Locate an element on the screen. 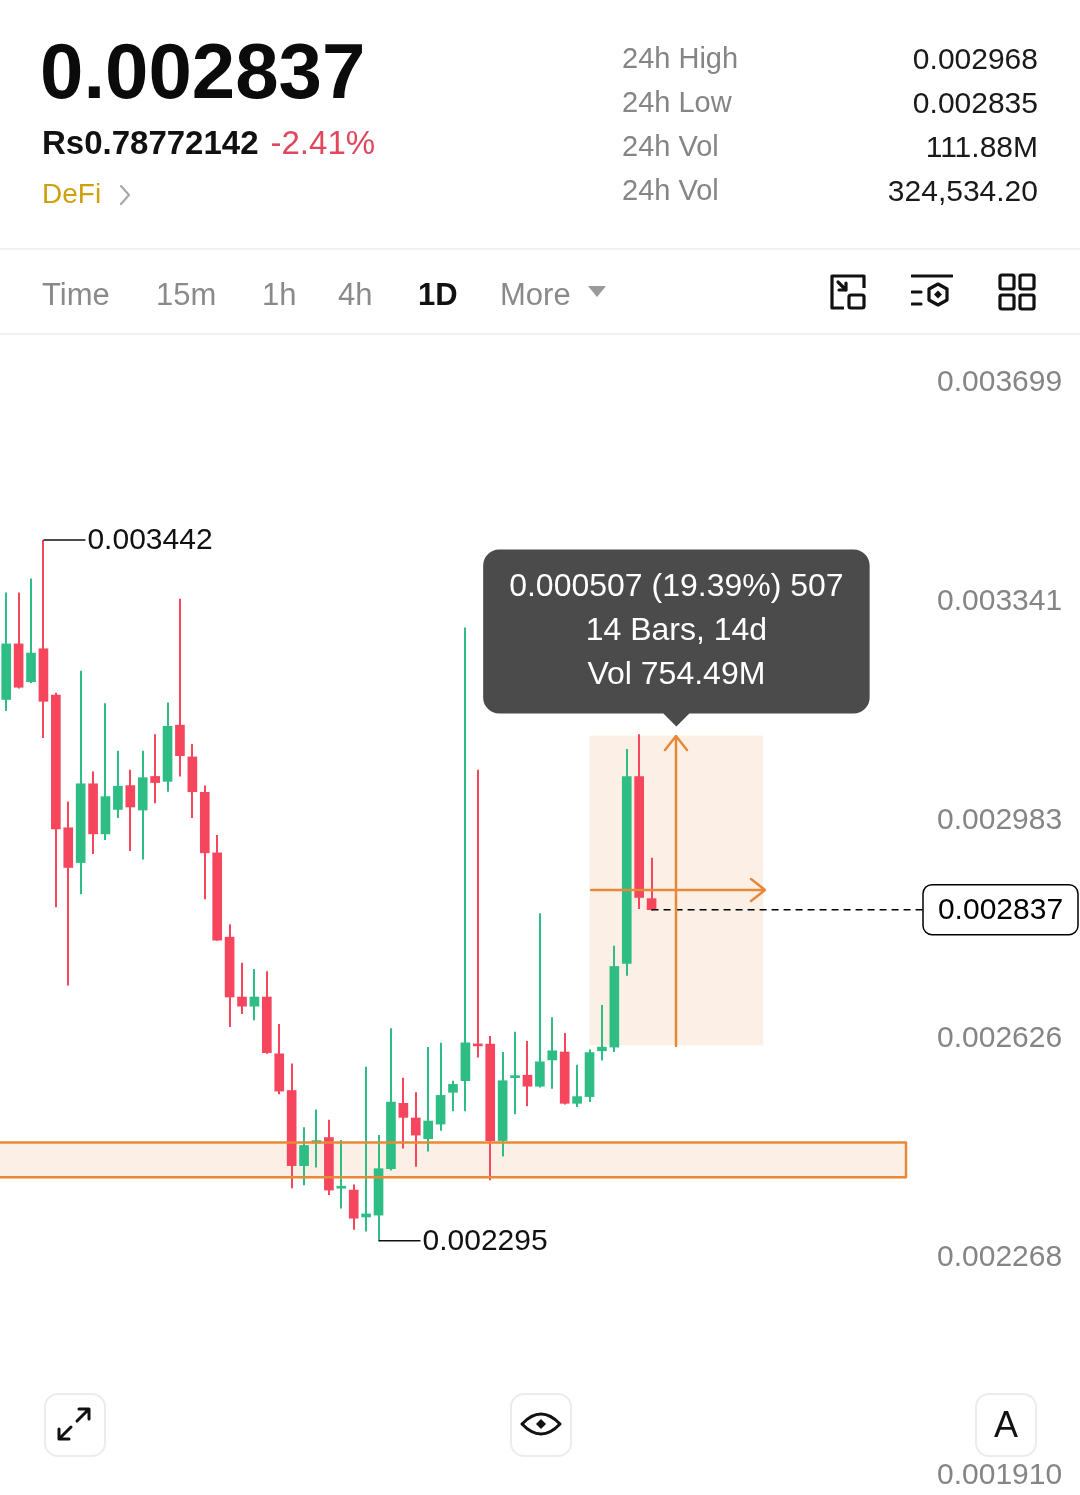 This screenshot has width=1080, height=1495. chart-title: 0.002837 is located at coordinates (203, 71).